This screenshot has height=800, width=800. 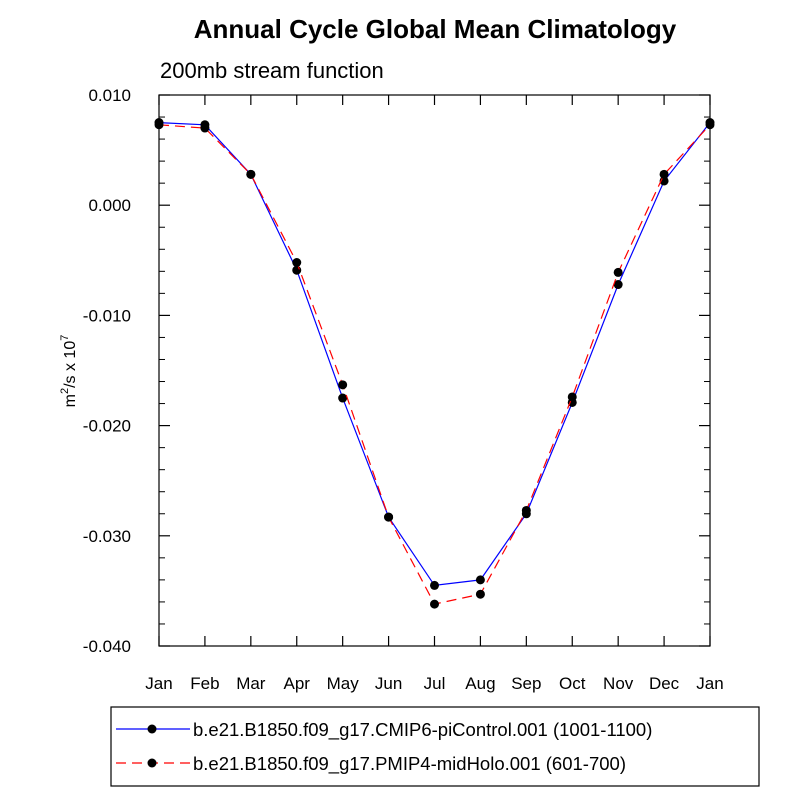 What do you see at coordinates (664, 683) in the screenshot?
I see `x-tick-label: Dec` at bounding box center [664, 683].